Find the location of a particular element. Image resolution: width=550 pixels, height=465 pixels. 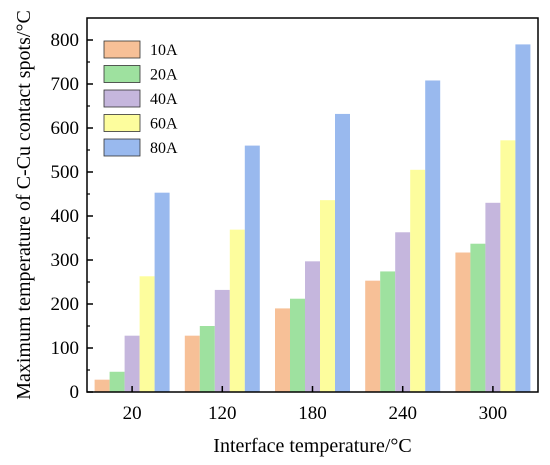

legend-swatch-80A is located at coordinates (122, 147).